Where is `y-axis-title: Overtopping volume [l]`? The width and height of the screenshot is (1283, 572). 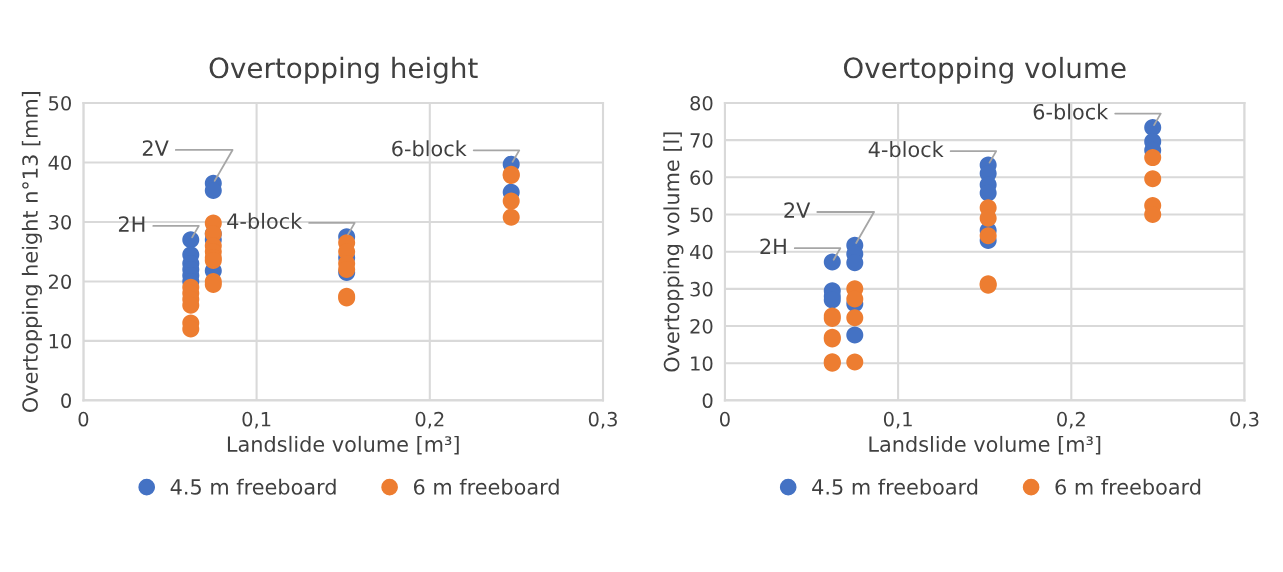
y-axis-title: Overtopping volume [l] is located at coordinates (673, 252).